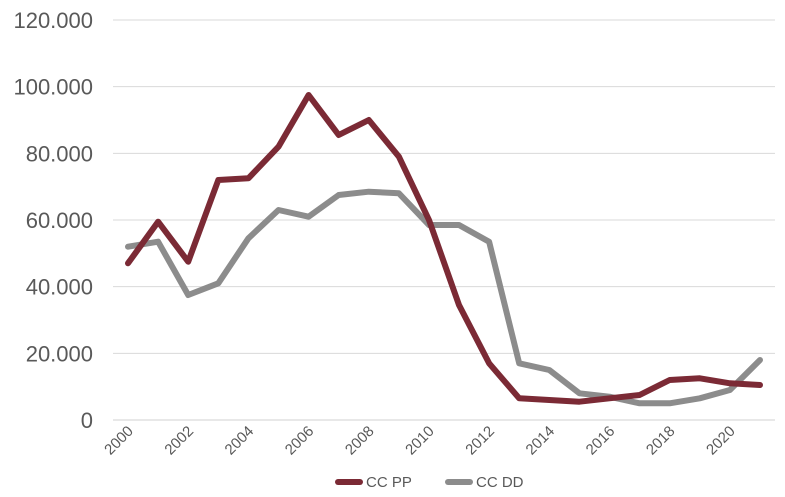 Image resolution: width=785 pixels, height=497 pixels. What do you see at coordinates (59, 153) in the screenshot?
I see `y-tick-label: 80.000` at bounding box center [59, 153].